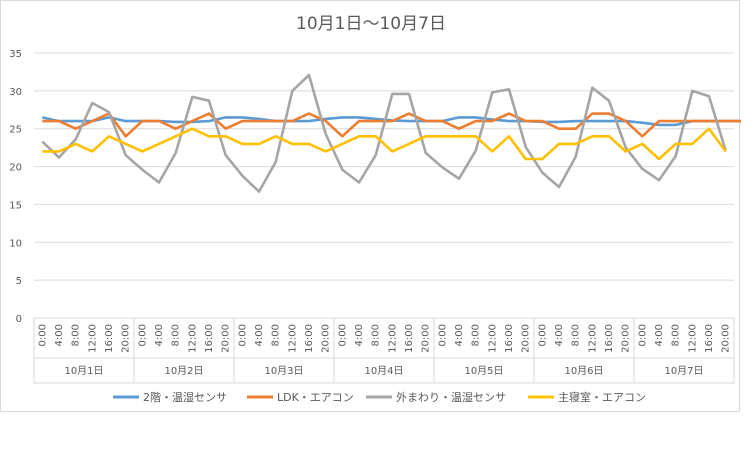 The image size is (754, 450). I want to click on y-tick-label: 20, so click(15, 168).